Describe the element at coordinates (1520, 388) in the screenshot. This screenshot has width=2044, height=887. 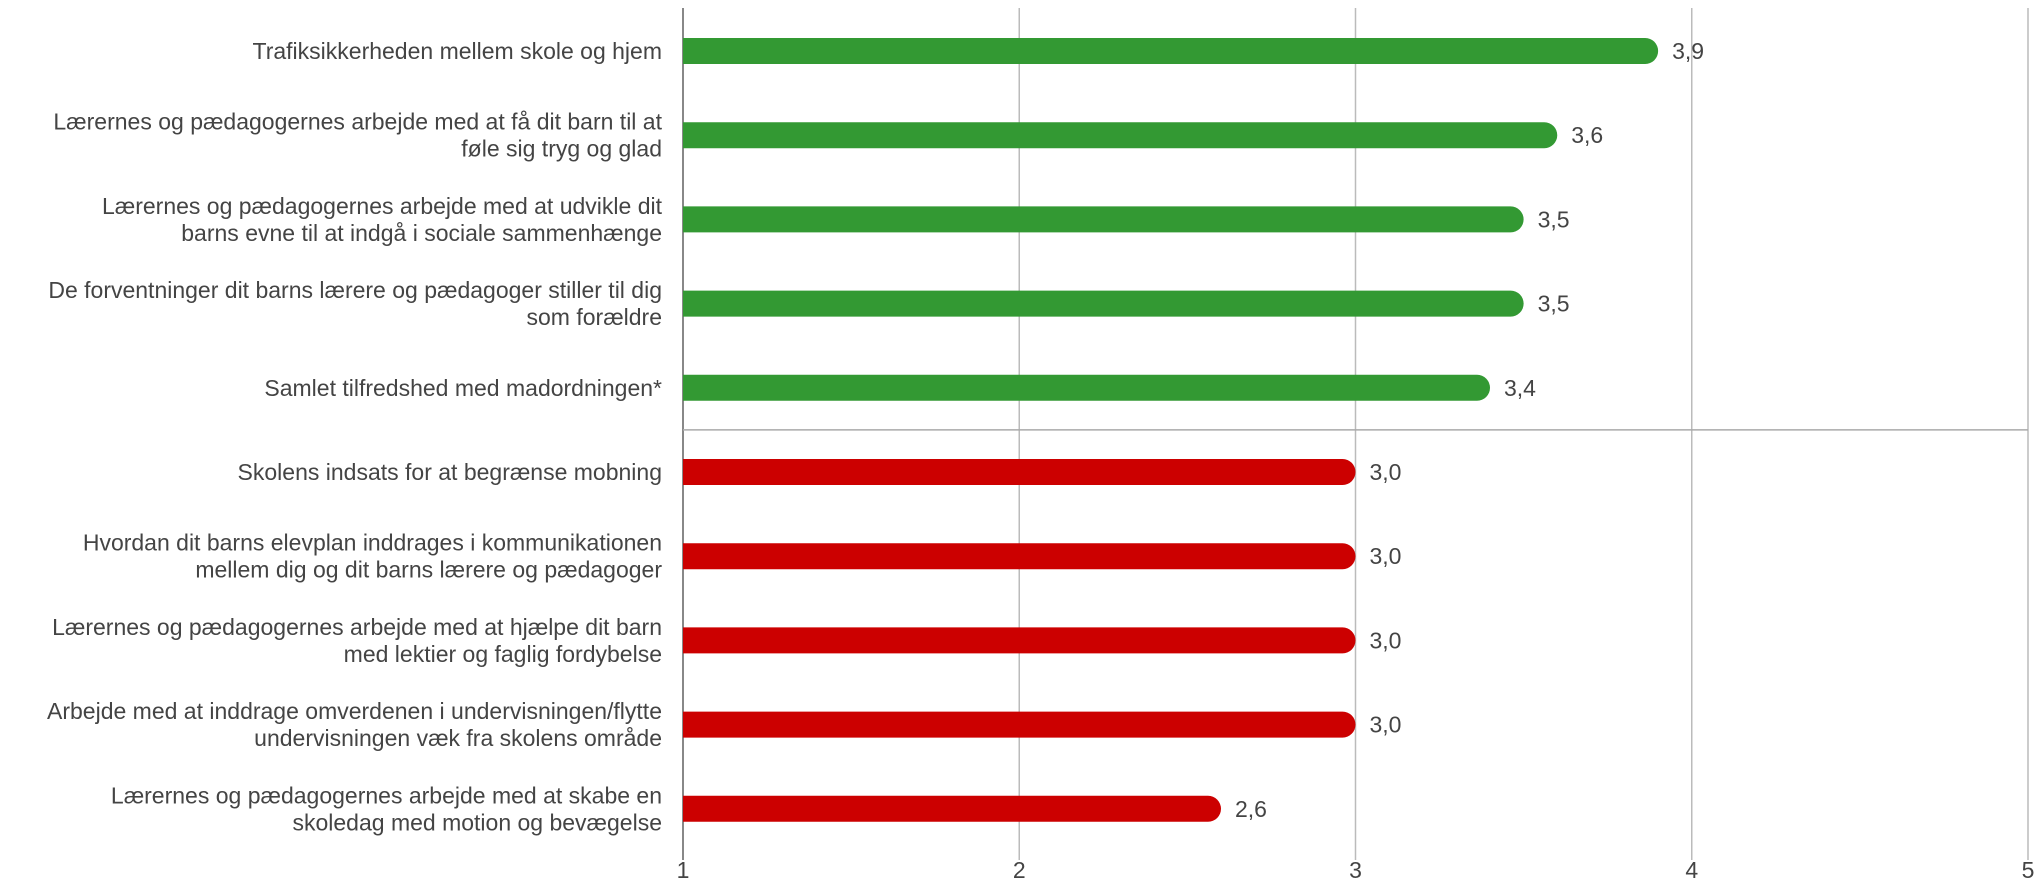
I see `data-label: 3,4` at that location.